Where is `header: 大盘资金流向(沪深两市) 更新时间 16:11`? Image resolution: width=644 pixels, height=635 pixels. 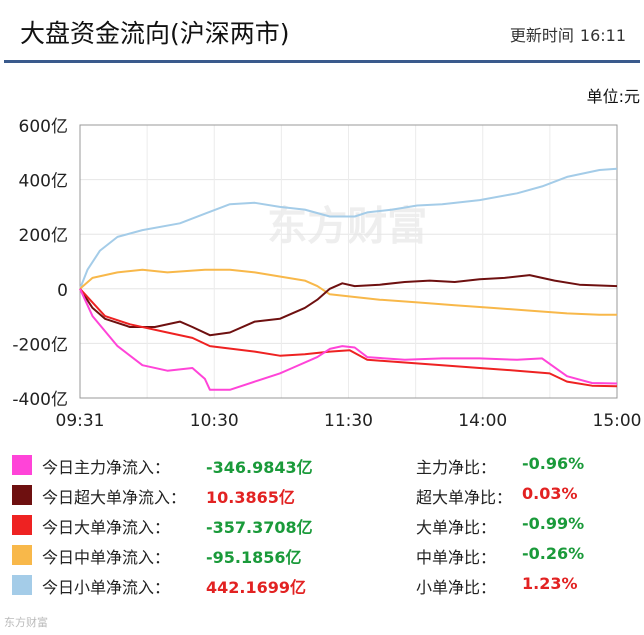 header: 大盘资金流向(沪深两市) 更新时间 16:11 is located at coordinates (322, 31).